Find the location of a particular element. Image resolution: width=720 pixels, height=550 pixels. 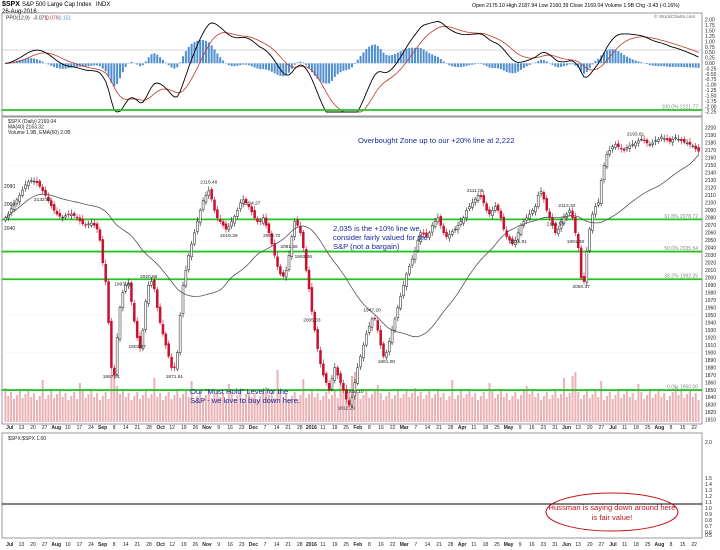

ppo-tick-16: -2.00 is located at coordinates (711, 107).